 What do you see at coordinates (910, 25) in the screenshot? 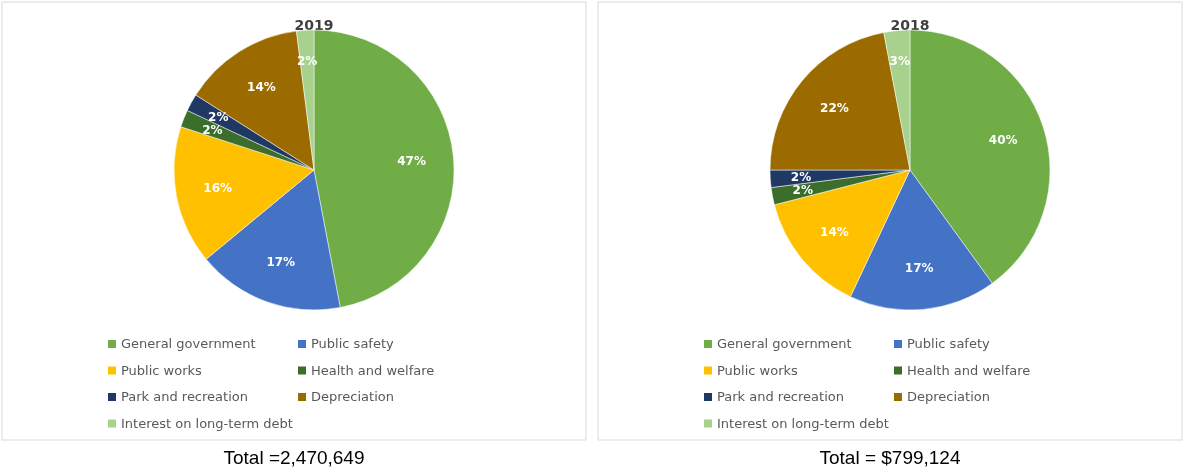
I see `chart-title: 2018` at bounding box center [910, 25].